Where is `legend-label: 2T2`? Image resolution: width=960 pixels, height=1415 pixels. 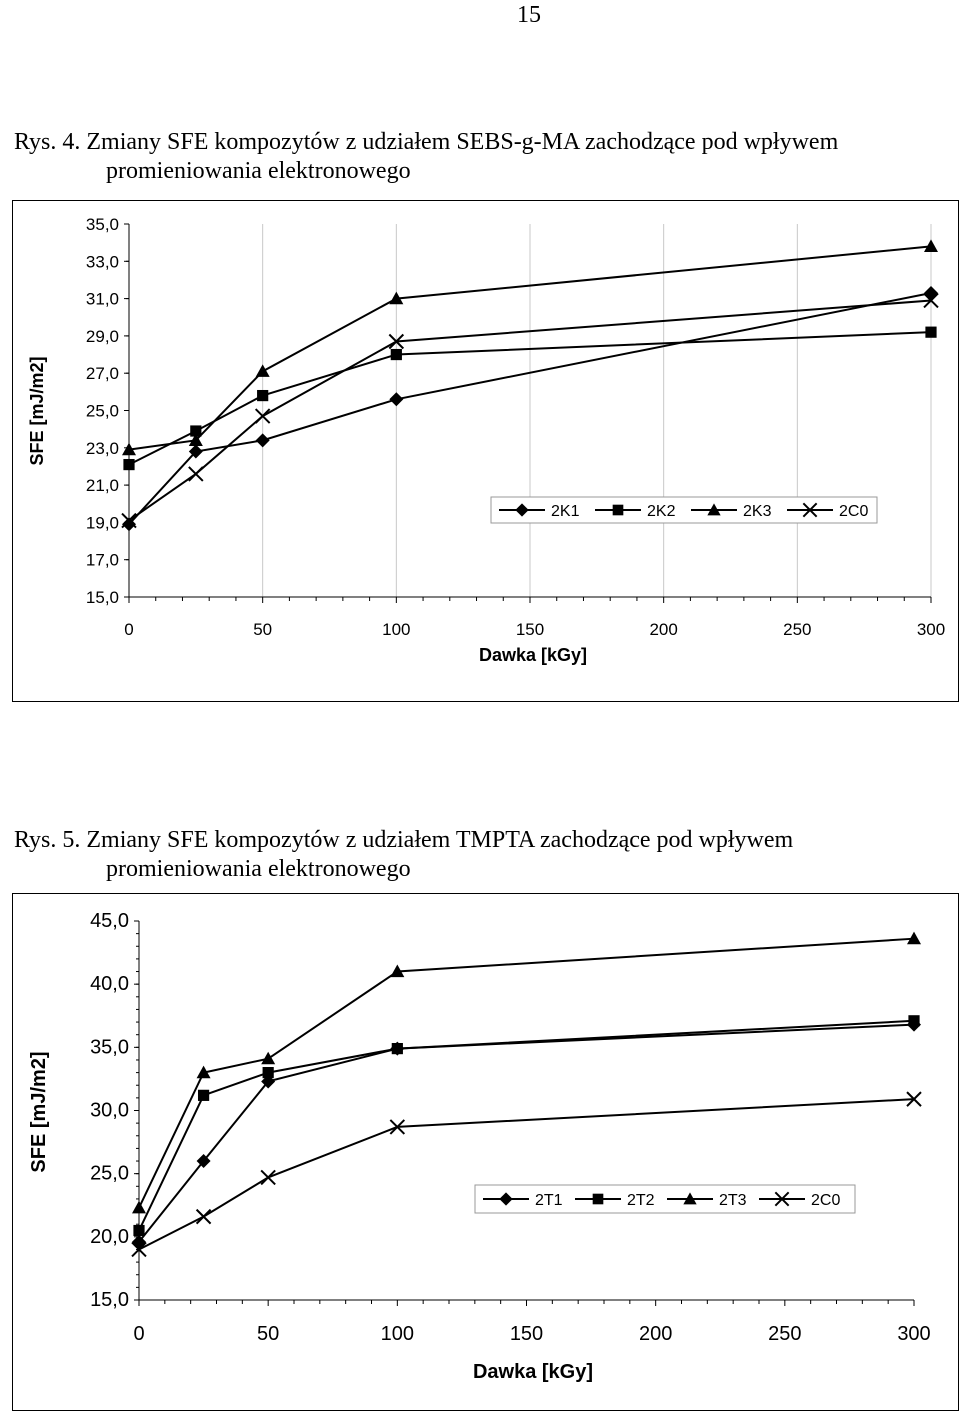
legend-label: 2T2 is located at coordinates (641, 1200).